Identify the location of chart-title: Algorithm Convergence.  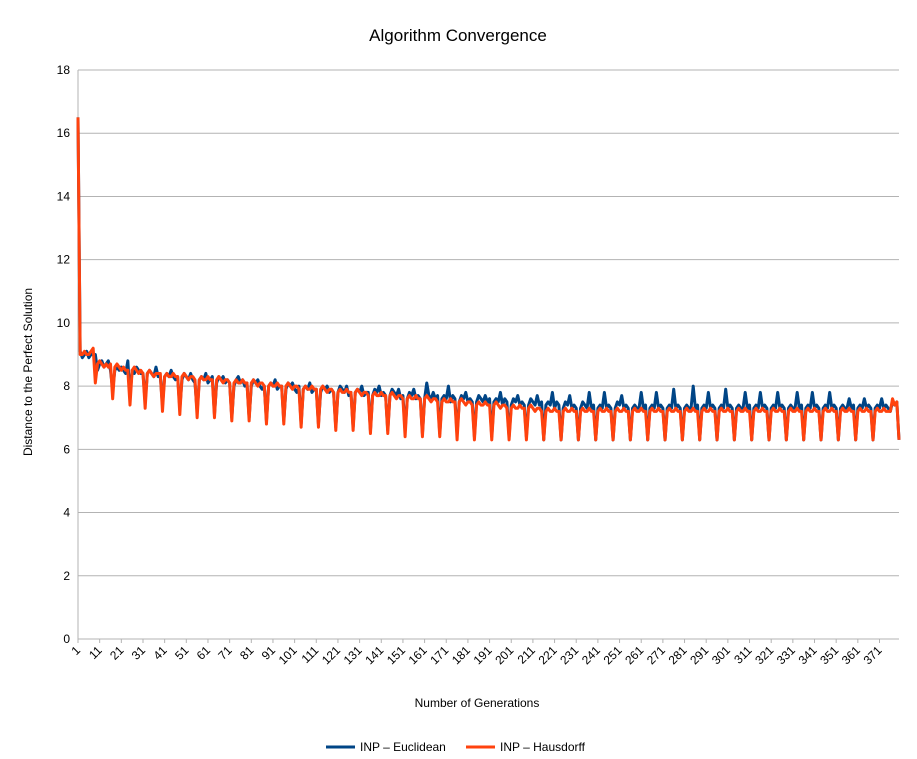
(458, 35).